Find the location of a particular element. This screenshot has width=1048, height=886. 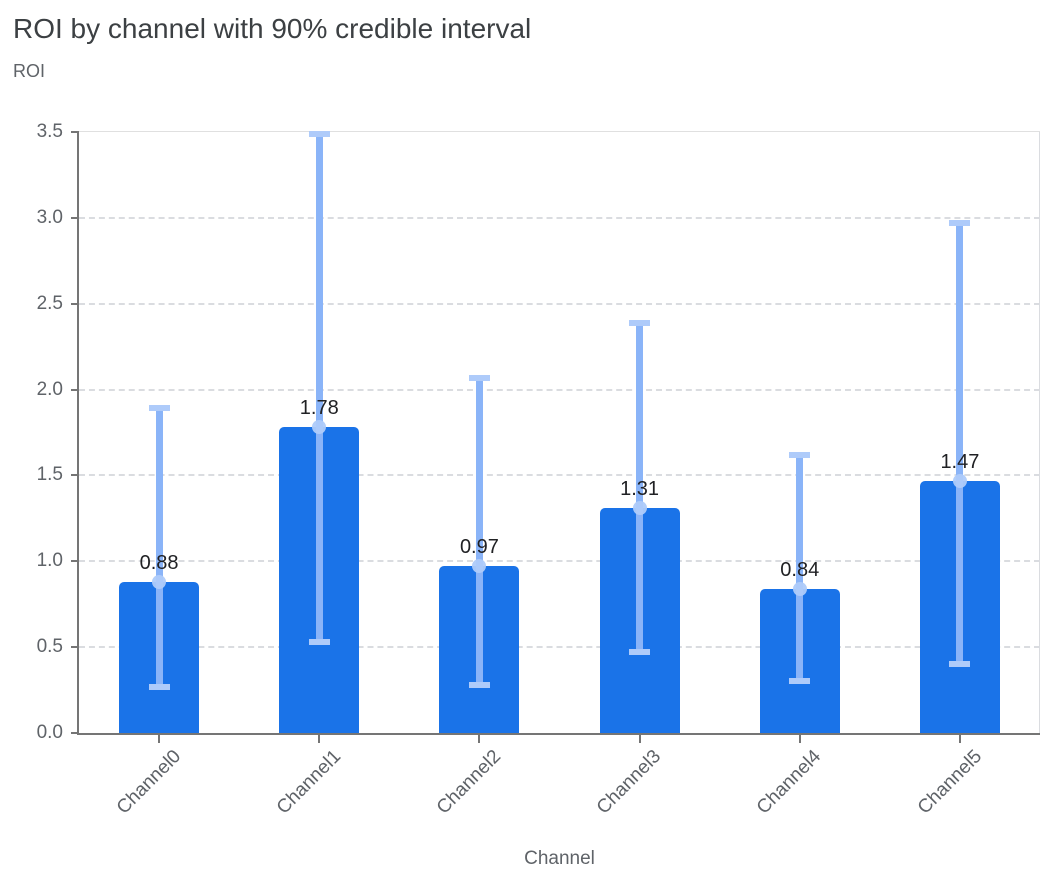

bar-value-label: 0.88 is located at coordinates (159, 562).